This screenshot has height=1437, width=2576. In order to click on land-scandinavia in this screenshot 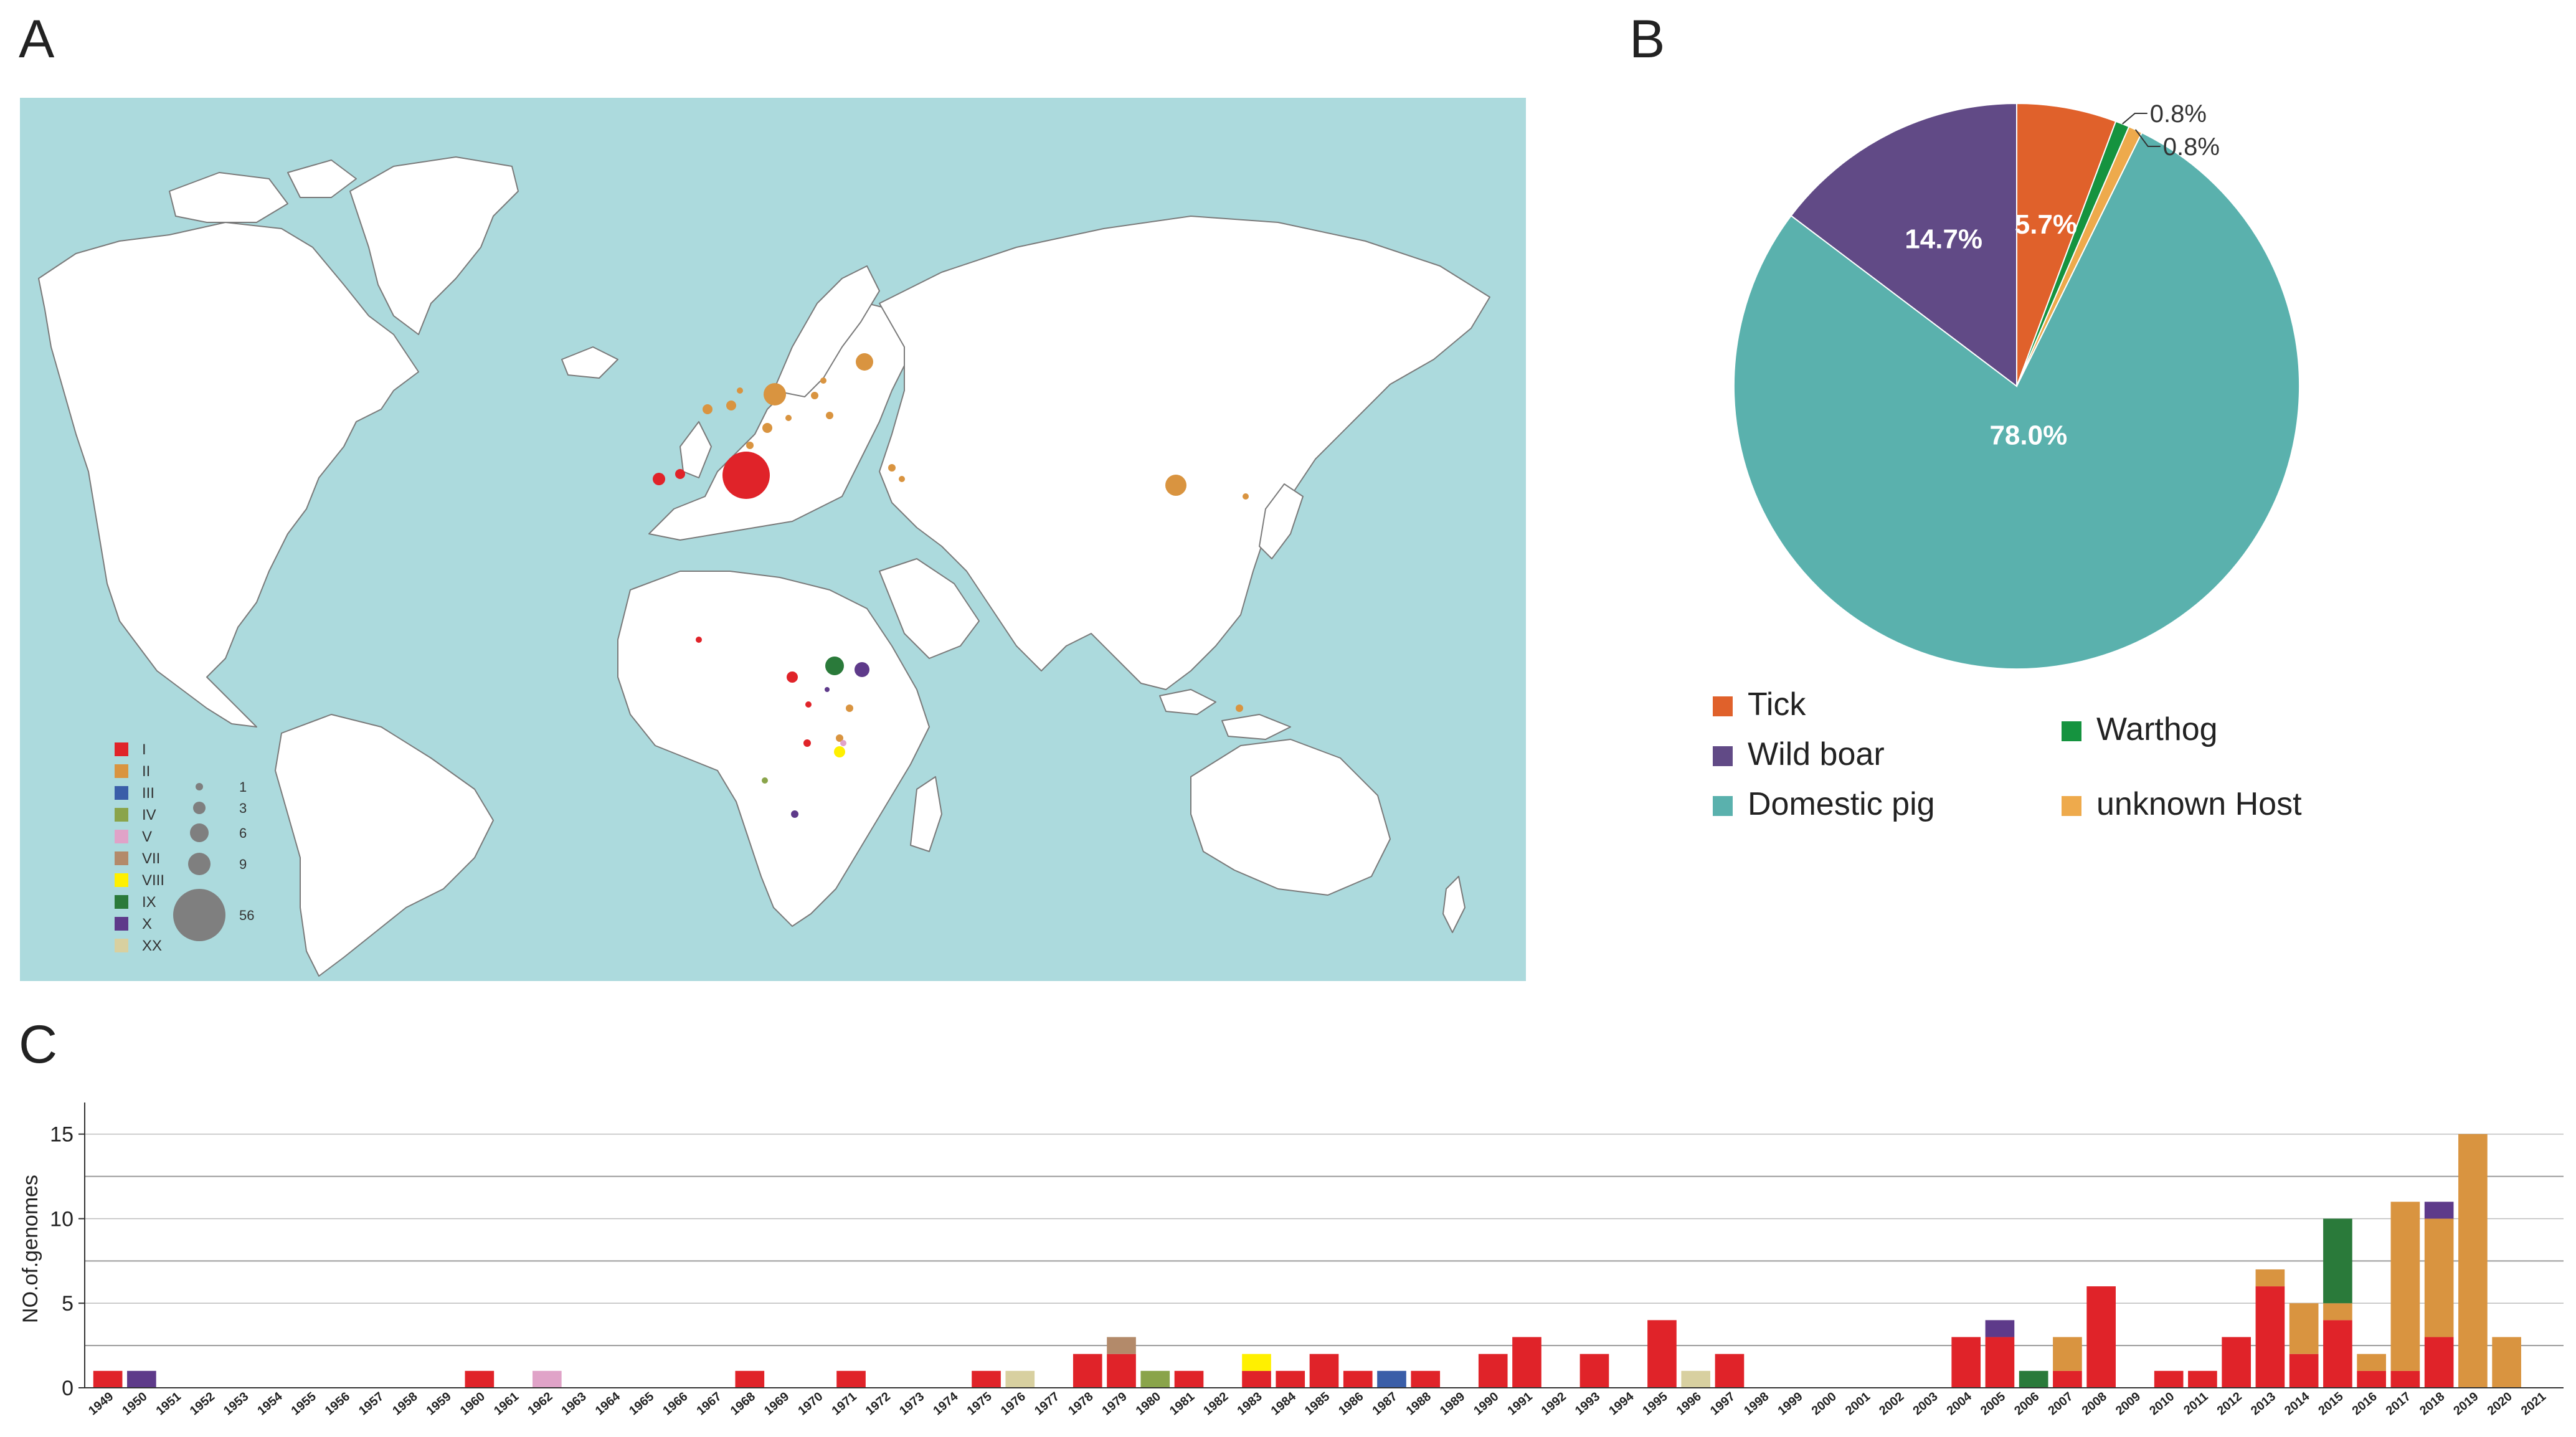, I will do `click(827, 331)`.